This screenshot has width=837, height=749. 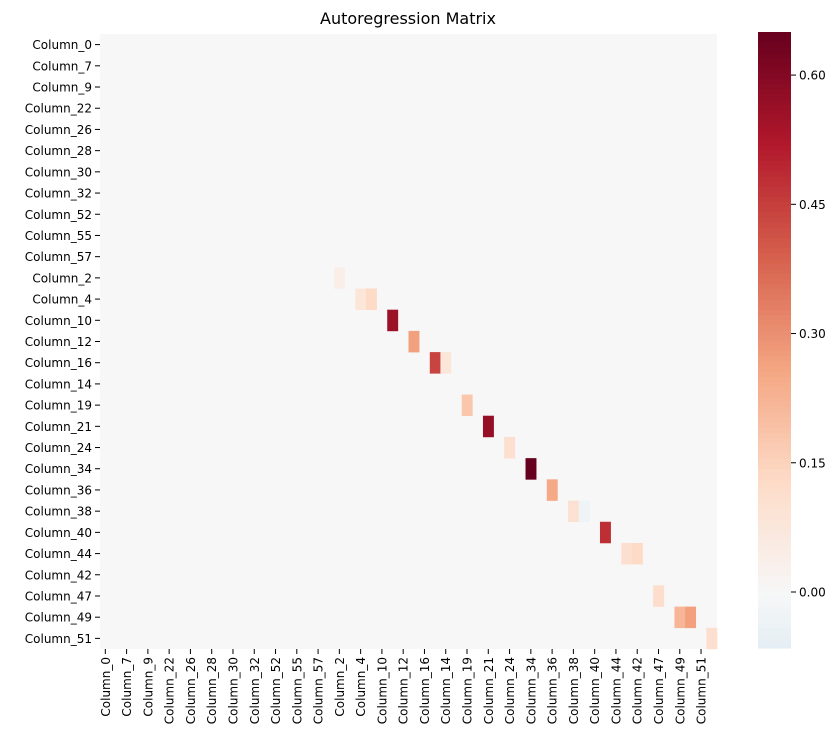 What do you see at coordinates (702, 690) in the screenshot?
I see `x-tick-label: Column_51` at bounding box center [702, 690].